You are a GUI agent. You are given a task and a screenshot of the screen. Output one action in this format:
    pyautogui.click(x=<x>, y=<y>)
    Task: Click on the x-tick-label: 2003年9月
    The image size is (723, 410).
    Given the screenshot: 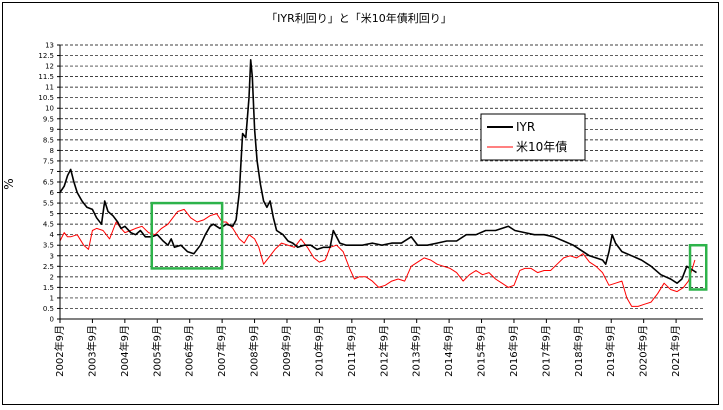 What is the action you would take?
    pyautogui.click(x=91, y=351)
    